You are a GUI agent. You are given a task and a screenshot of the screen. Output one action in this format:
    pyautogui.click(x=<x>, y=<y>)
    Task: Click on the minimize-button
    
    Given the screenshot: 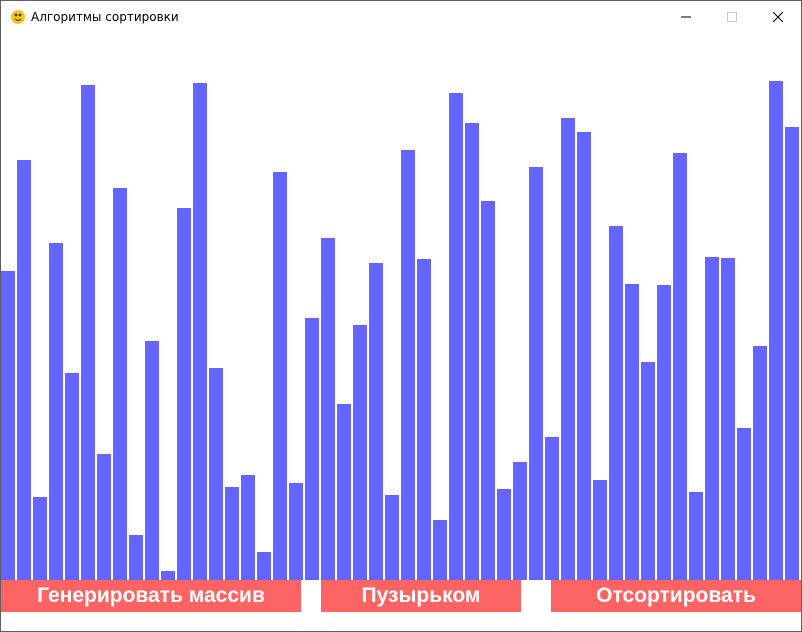 What is the action you would take?
    pyautogui.click(x=686, y=16)
    